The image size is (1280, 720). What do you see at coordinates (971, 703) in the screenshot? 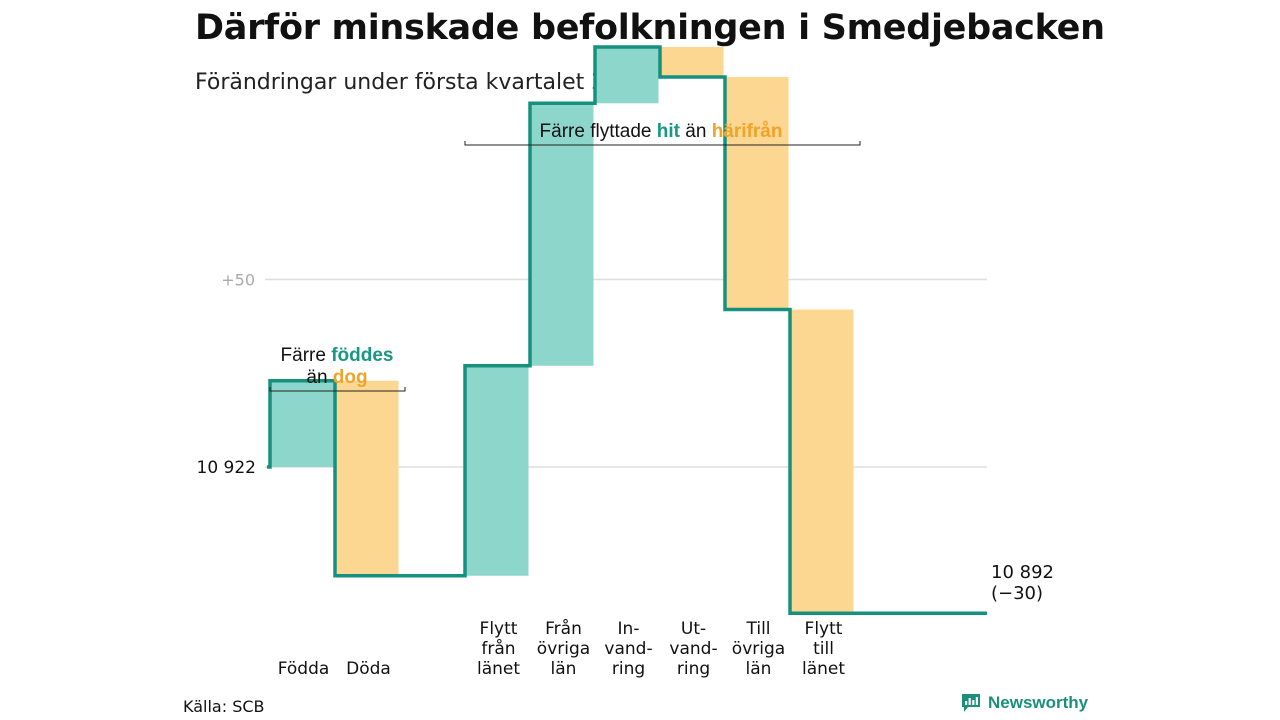
I see `newsworthy-logo-icon` at bounding box center [971, 703].